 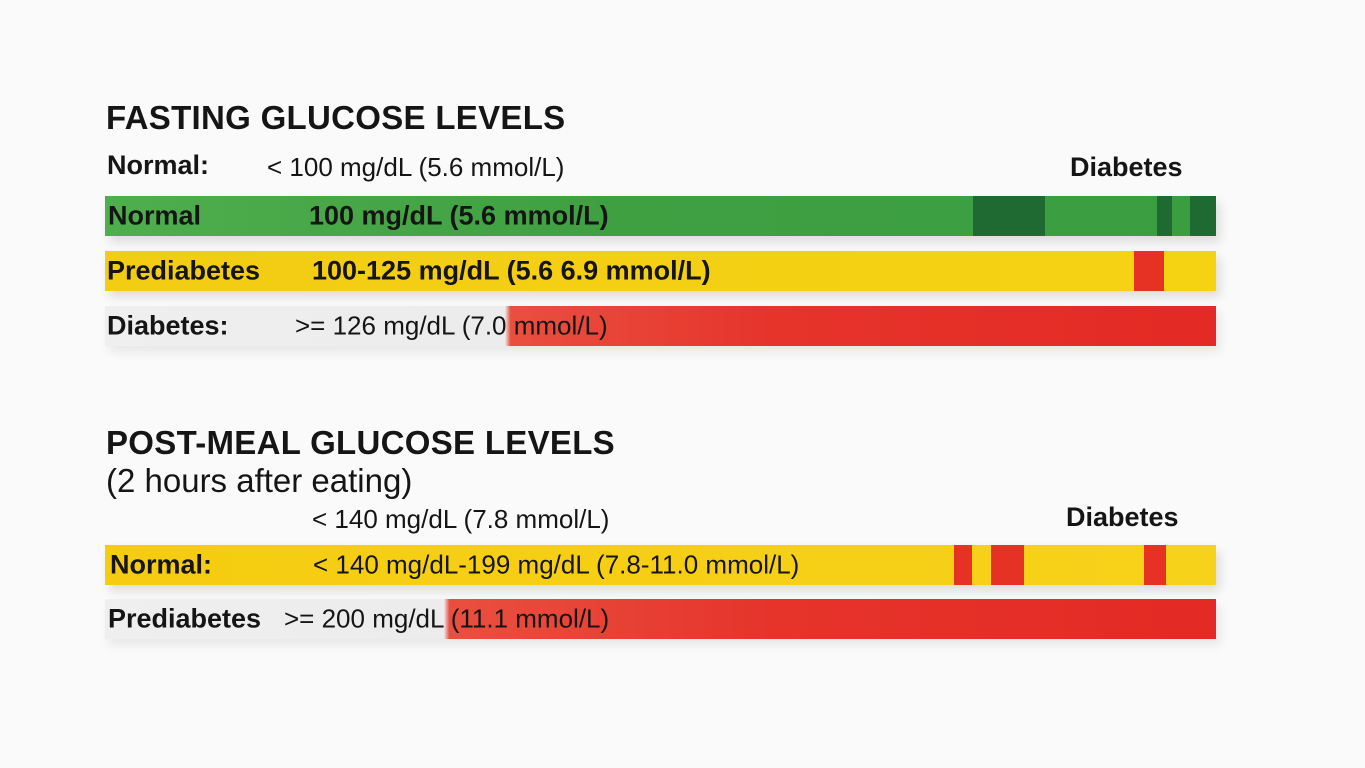 I want to click on post-meal-header-diabetes: Diabetes, so click(x=1122, y=517).